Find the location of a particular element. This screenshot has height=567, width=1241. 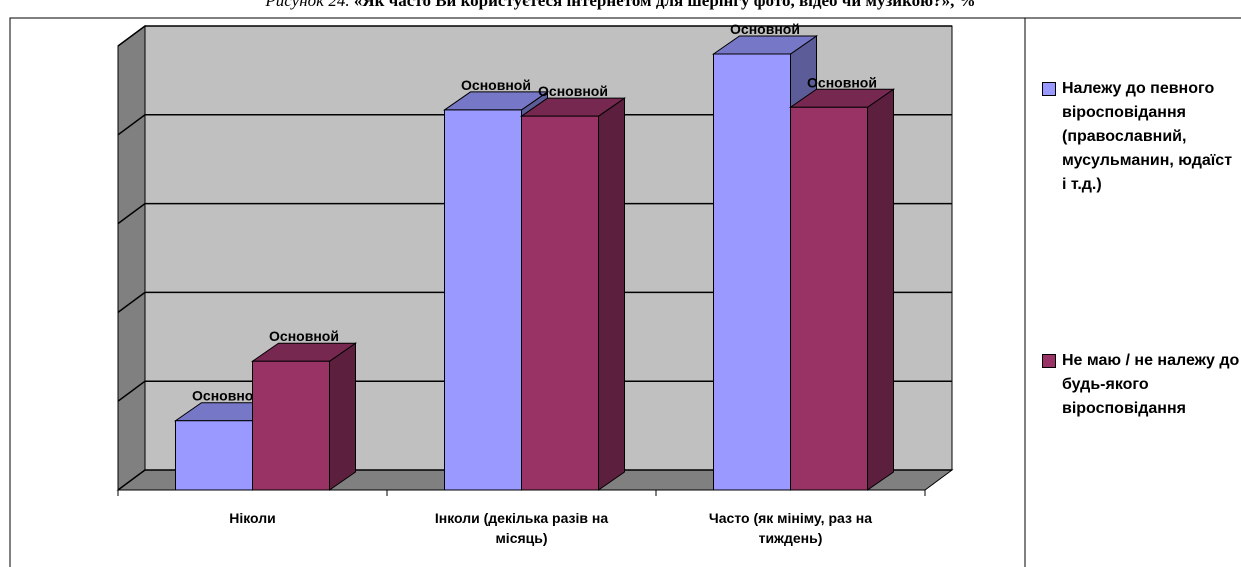

side-wall is located at coordinates (131, 258).